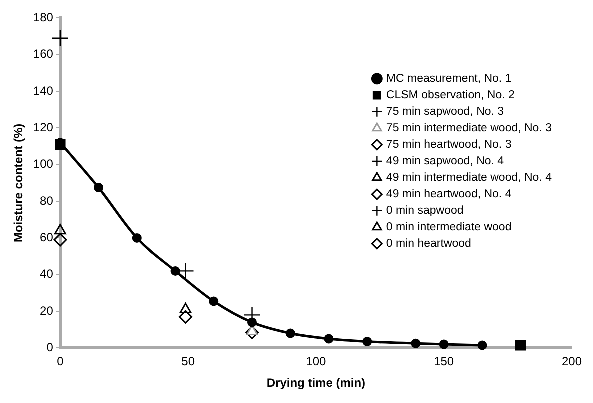 The image size is (593, 403). What do you see at coordinates (47, 311) in the screenshot?
I see `y-tick-label: 20` at bounding box center [47, 311].